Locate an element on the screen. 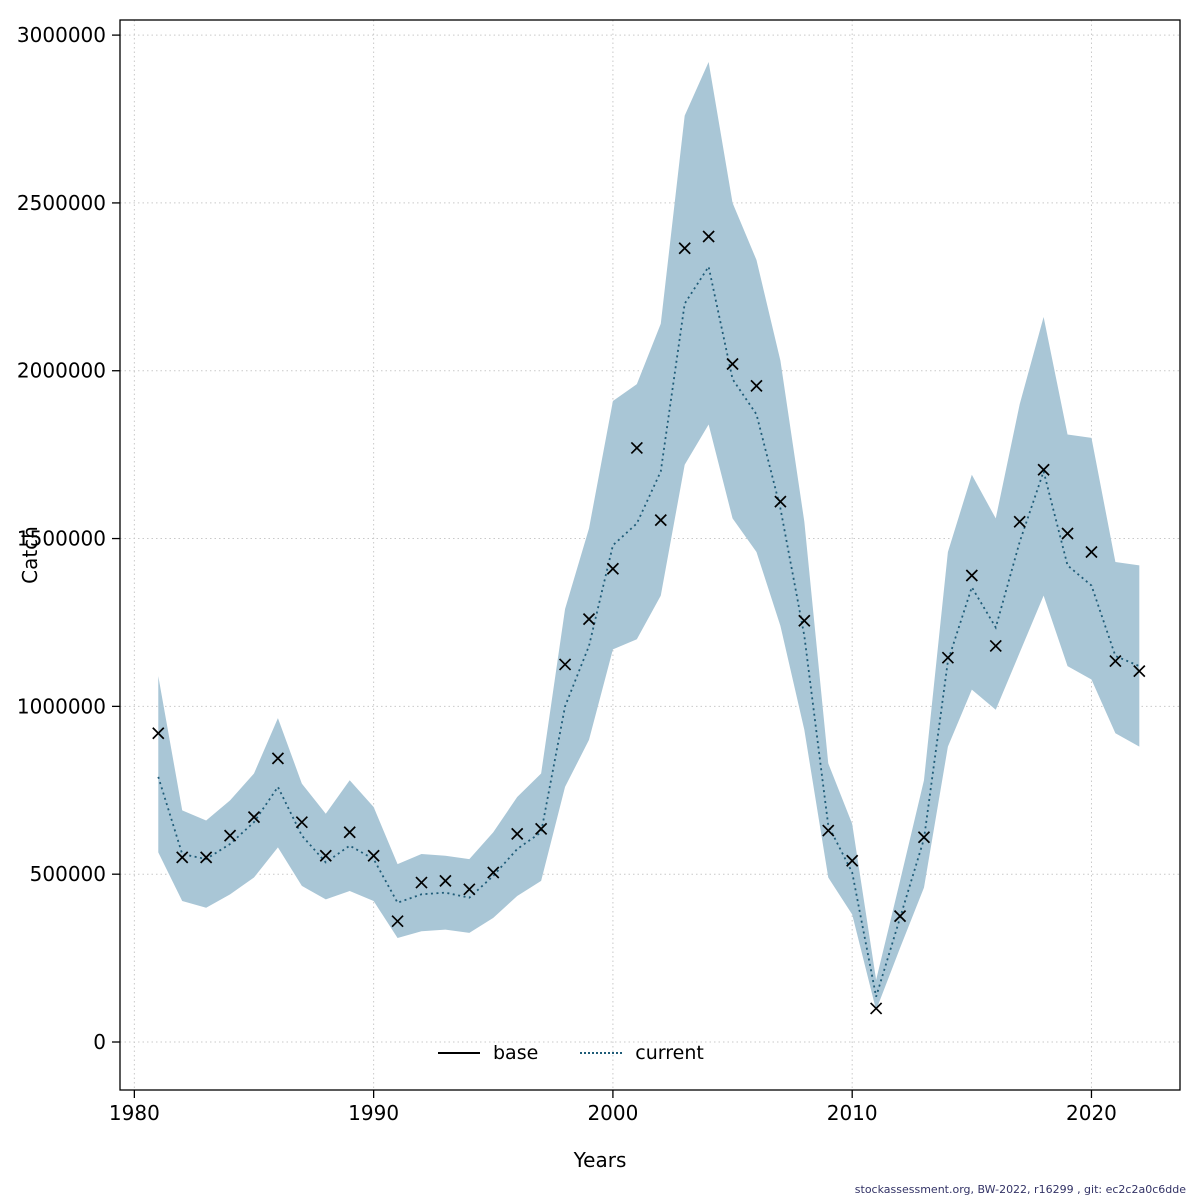 This screenshot has height=1200, width=1200. svg-text: 0 is located at coordinates (99, 1042).